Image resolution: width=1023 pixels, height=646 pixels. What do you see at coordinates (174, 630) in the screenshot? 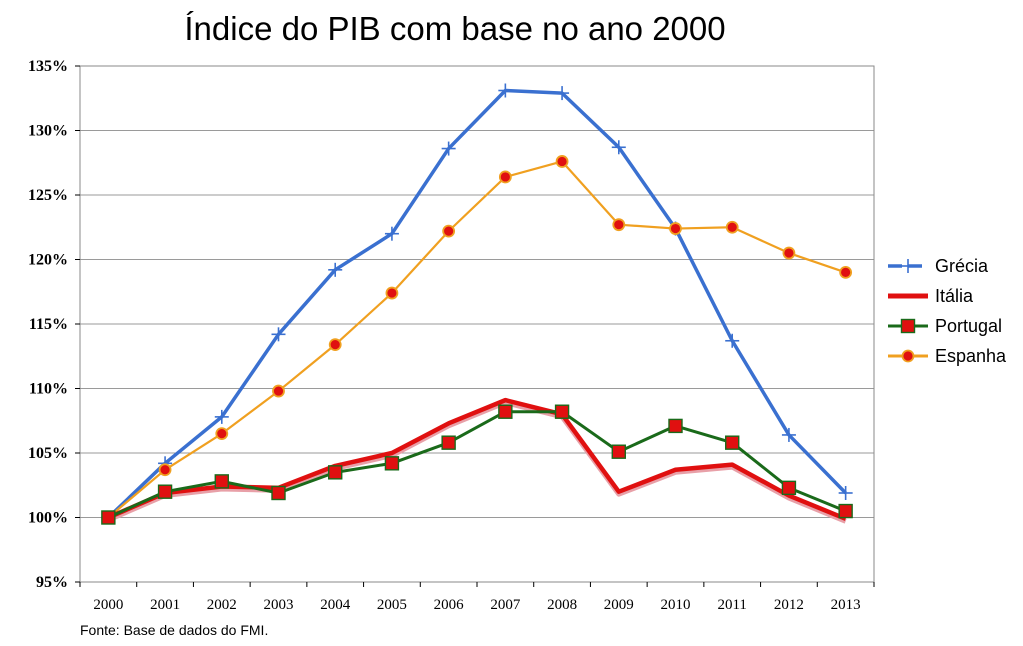
I see `source-note: Fonte: Base de dados do FMI.` at bounding box center [174, 630].